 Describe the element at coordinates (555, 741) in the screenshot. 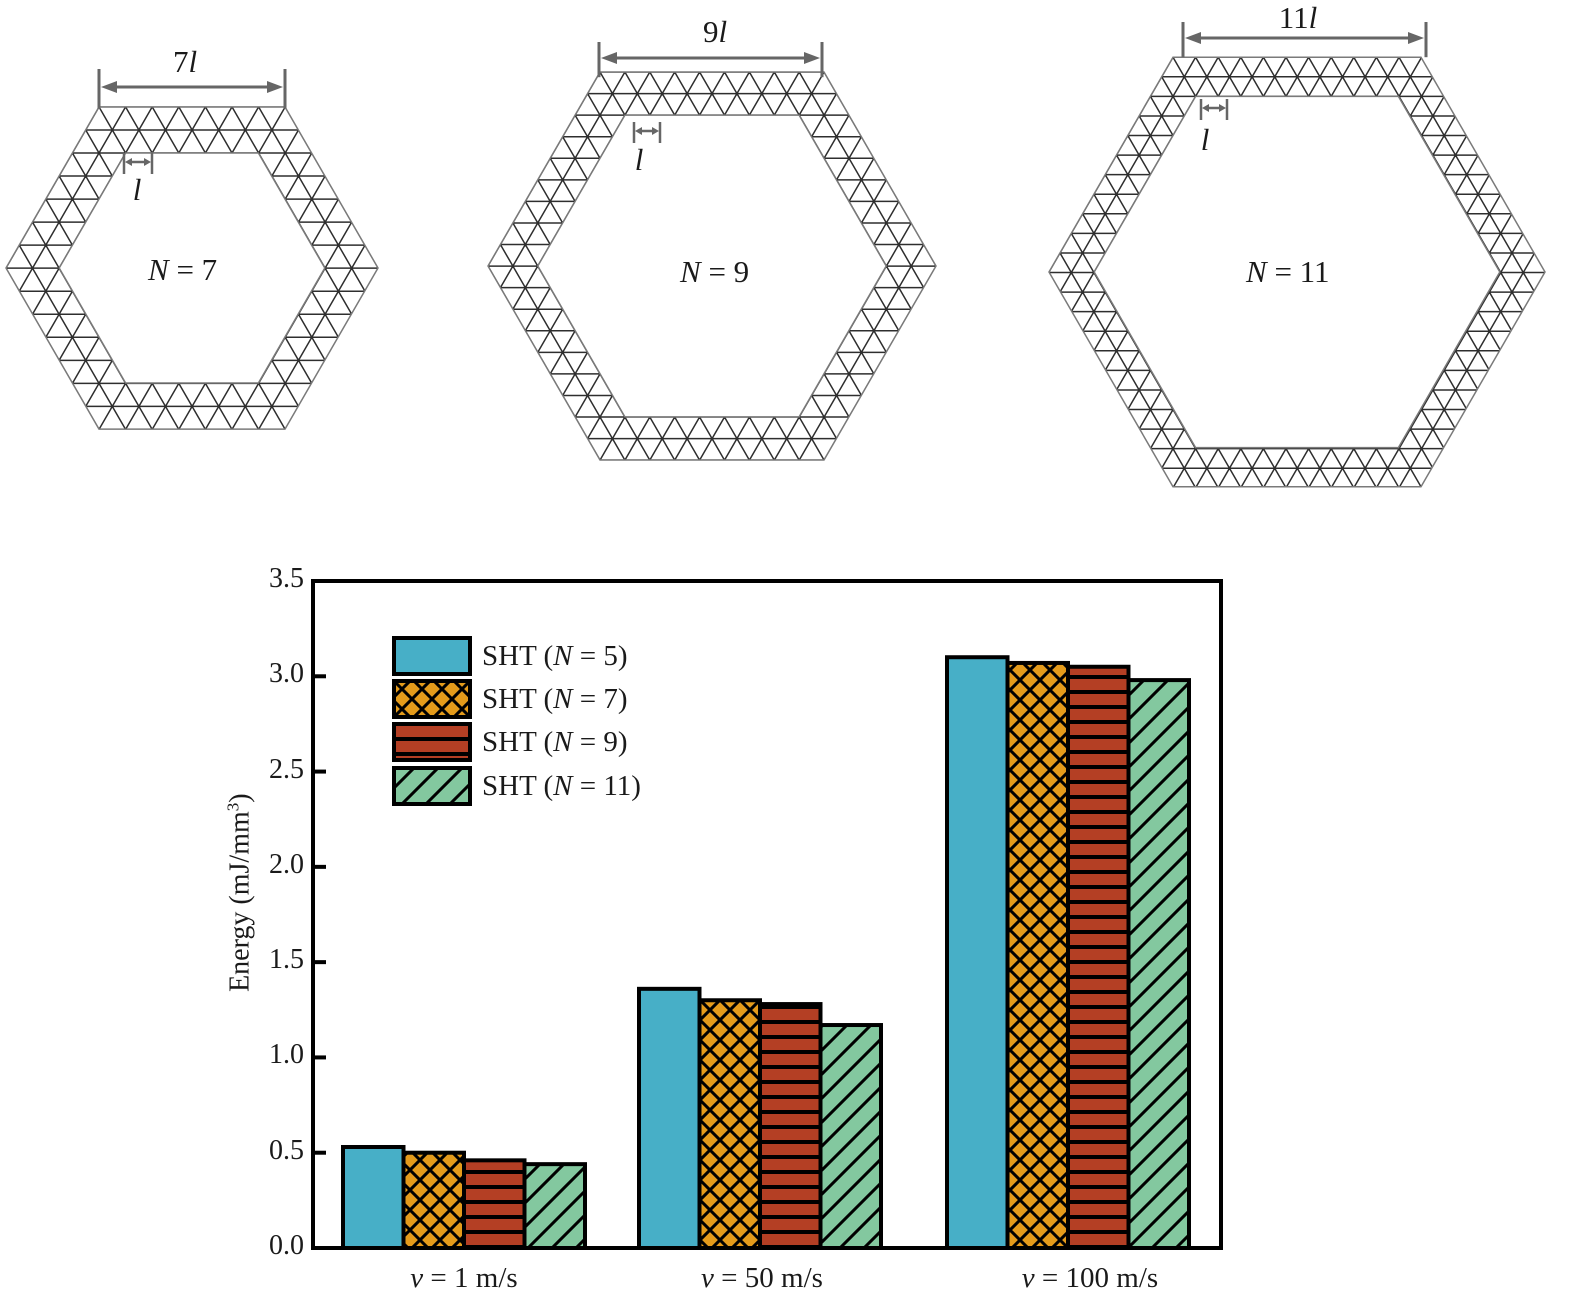

I see `legend-label: SHT (N = 9)` at that location.